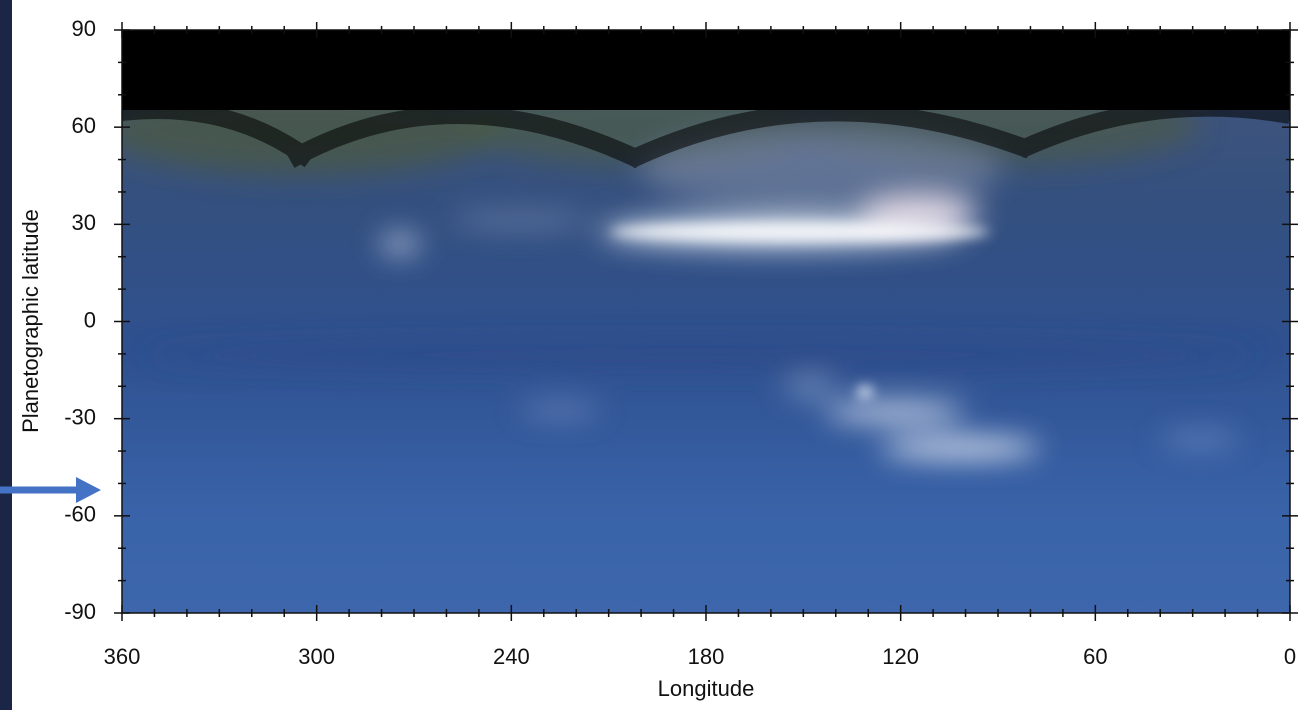  I want to click on x-axis-label: Longitude, so click(706, 688).